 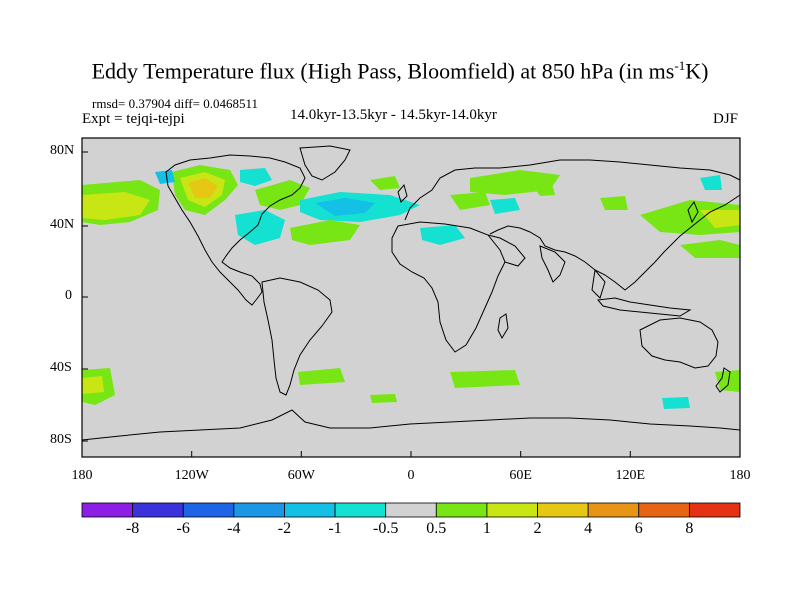 What do you see at coordinates (68, 295) in the screenshot?
I see `y-tick-label: 0` at bounding box center [68, 295].